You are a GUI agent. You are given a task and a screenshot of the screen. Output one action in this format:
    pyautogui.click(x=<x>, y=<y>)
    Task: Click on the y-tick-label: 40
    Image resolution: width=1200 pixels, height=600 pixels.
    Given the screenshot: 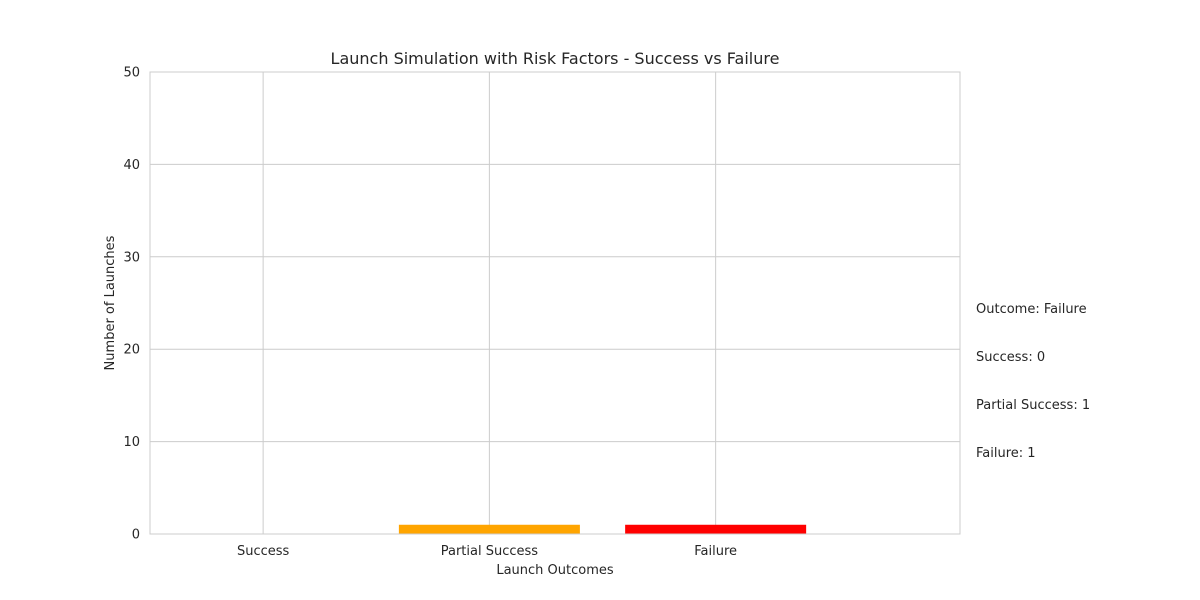 What is the action you would take?
    pyautogui.click(x=131, y=165)
    